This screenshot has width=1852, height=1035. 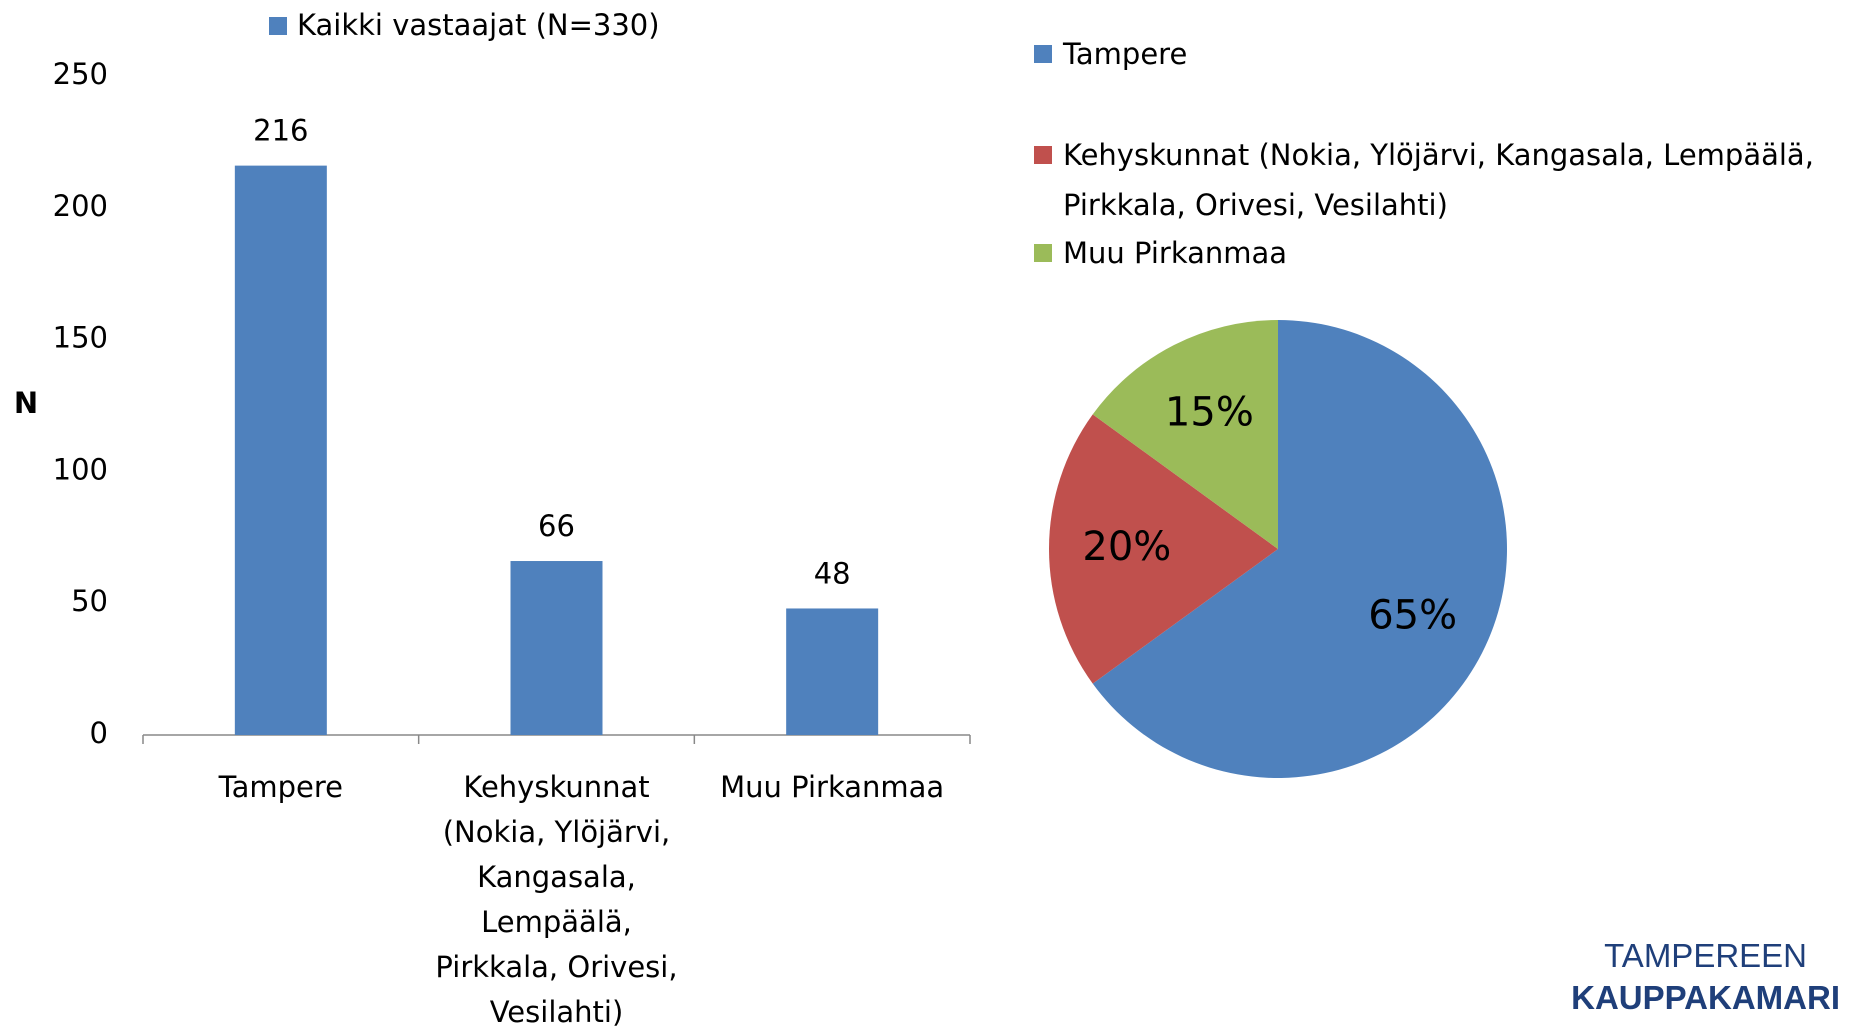 I want to click on x-tick-label: Muu Pirkanmaa, so click(x=832, y=787).